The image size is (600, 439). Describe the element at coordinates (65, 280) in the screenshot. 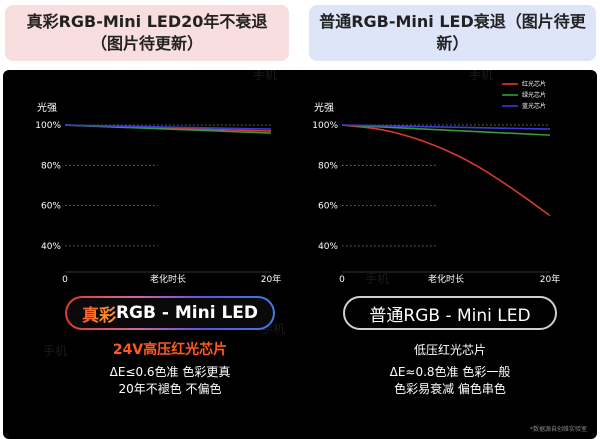

I see `chart-0-x-tick-label: 0` at that location.